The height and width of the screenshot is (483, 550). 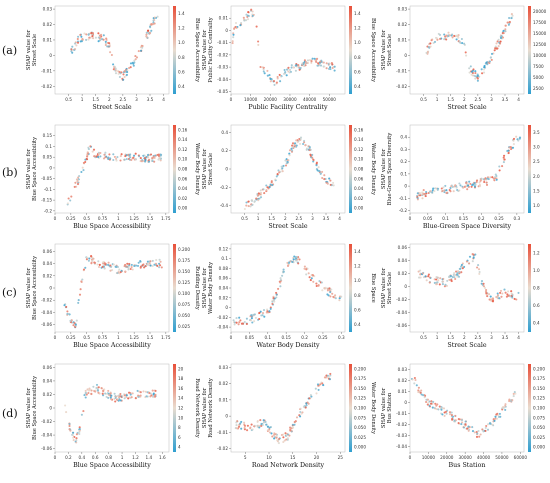 I want to click on colorbar-tick-label: 20, so click(x=181, y=368).